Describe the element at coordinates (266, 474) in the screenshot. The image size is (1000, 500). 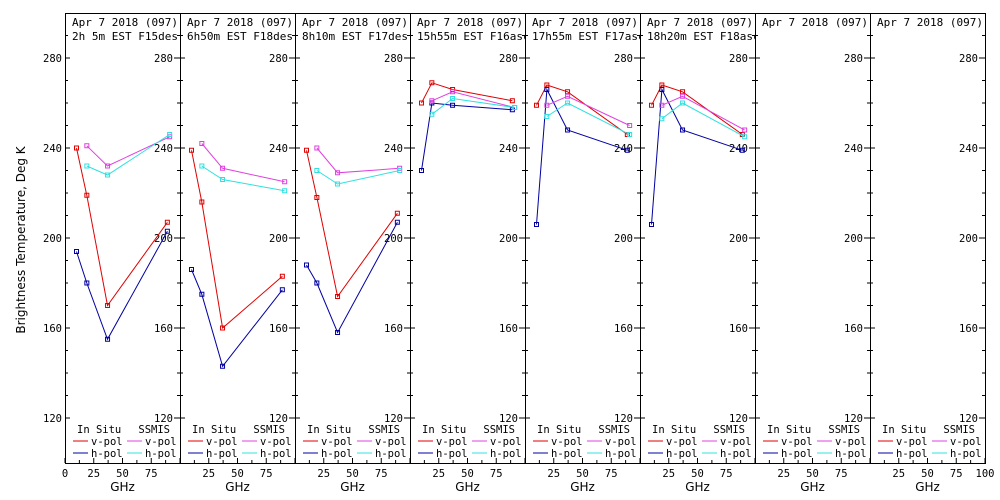
I see `x-tick-label: 75` at that location.